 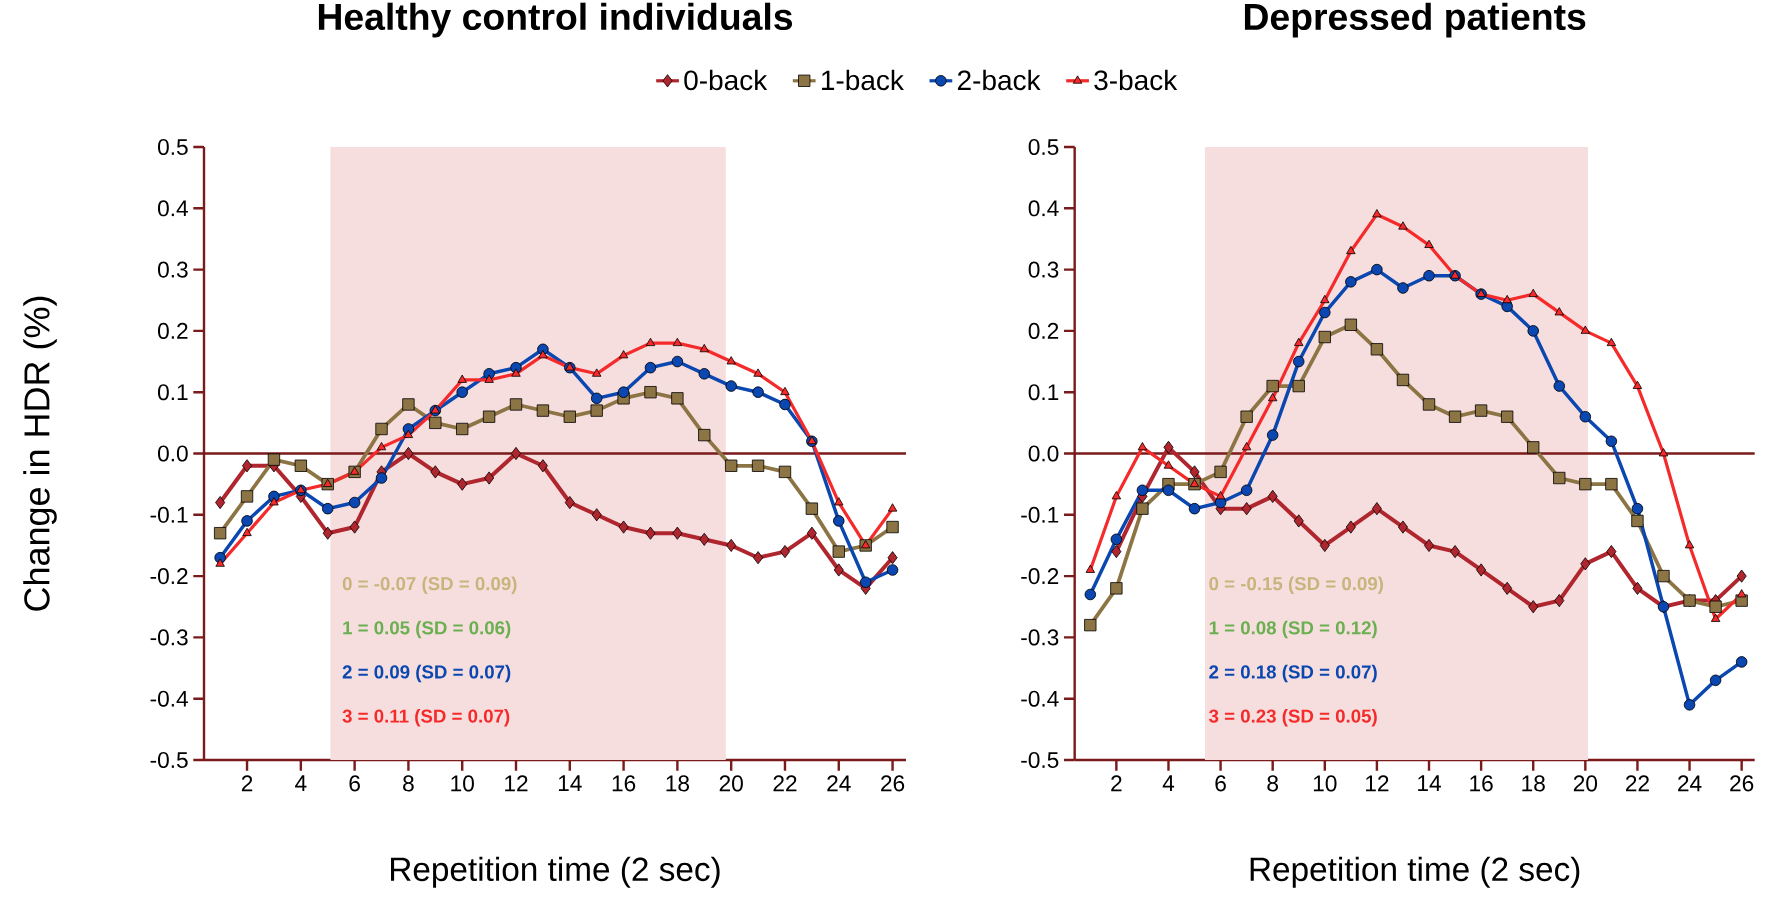 What do you see at coordinates (429, 585) in the screenshot?
I see `annotation: 0 = -0.07 (SD = 0.09)` at bounding box center [429, 585].